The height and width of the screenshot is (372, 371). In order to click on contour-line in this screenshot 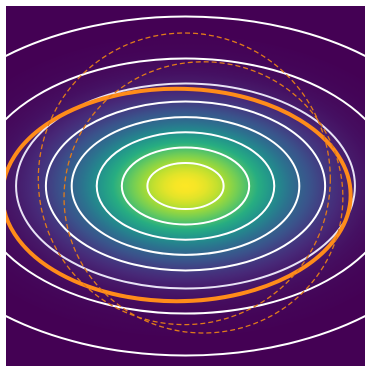, I will do `click(185, 186)`.